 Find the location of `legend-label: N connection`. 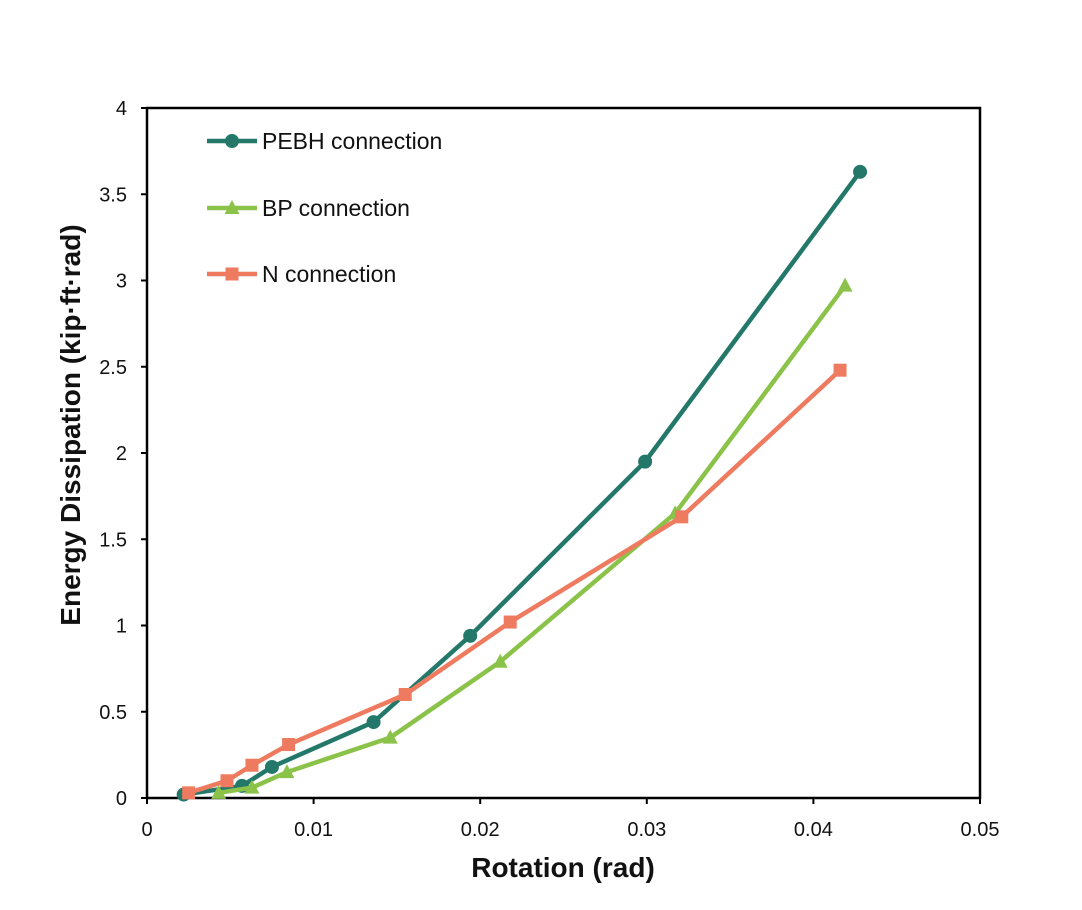

legend-label: N connection is located at coordinates (329, 274).